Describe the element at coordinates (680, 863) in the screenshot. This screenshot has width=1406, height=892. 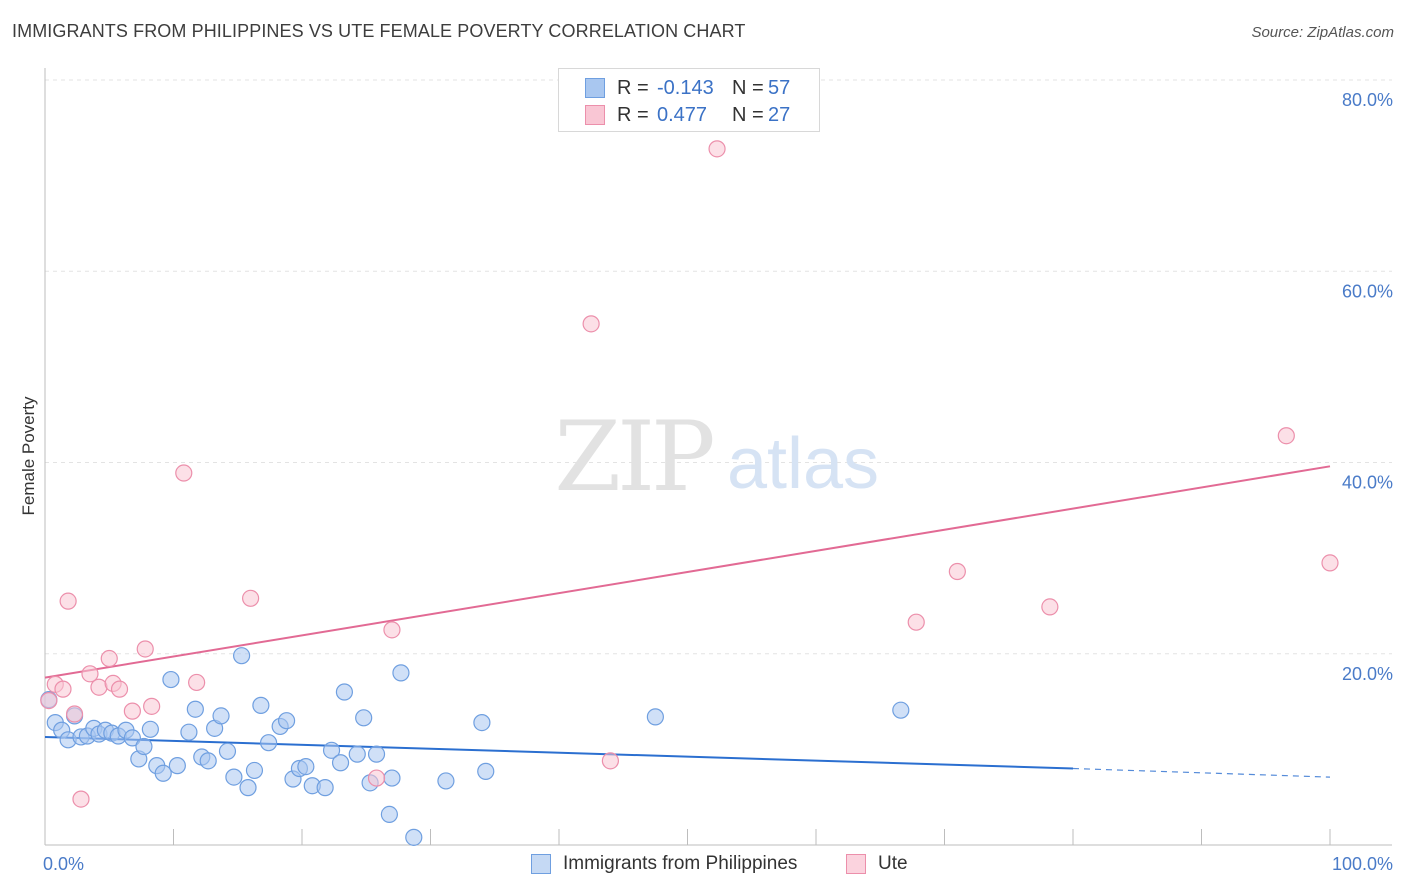
I see `bottom-legend-label-philippines: Immigrants from Philippines` at that location.